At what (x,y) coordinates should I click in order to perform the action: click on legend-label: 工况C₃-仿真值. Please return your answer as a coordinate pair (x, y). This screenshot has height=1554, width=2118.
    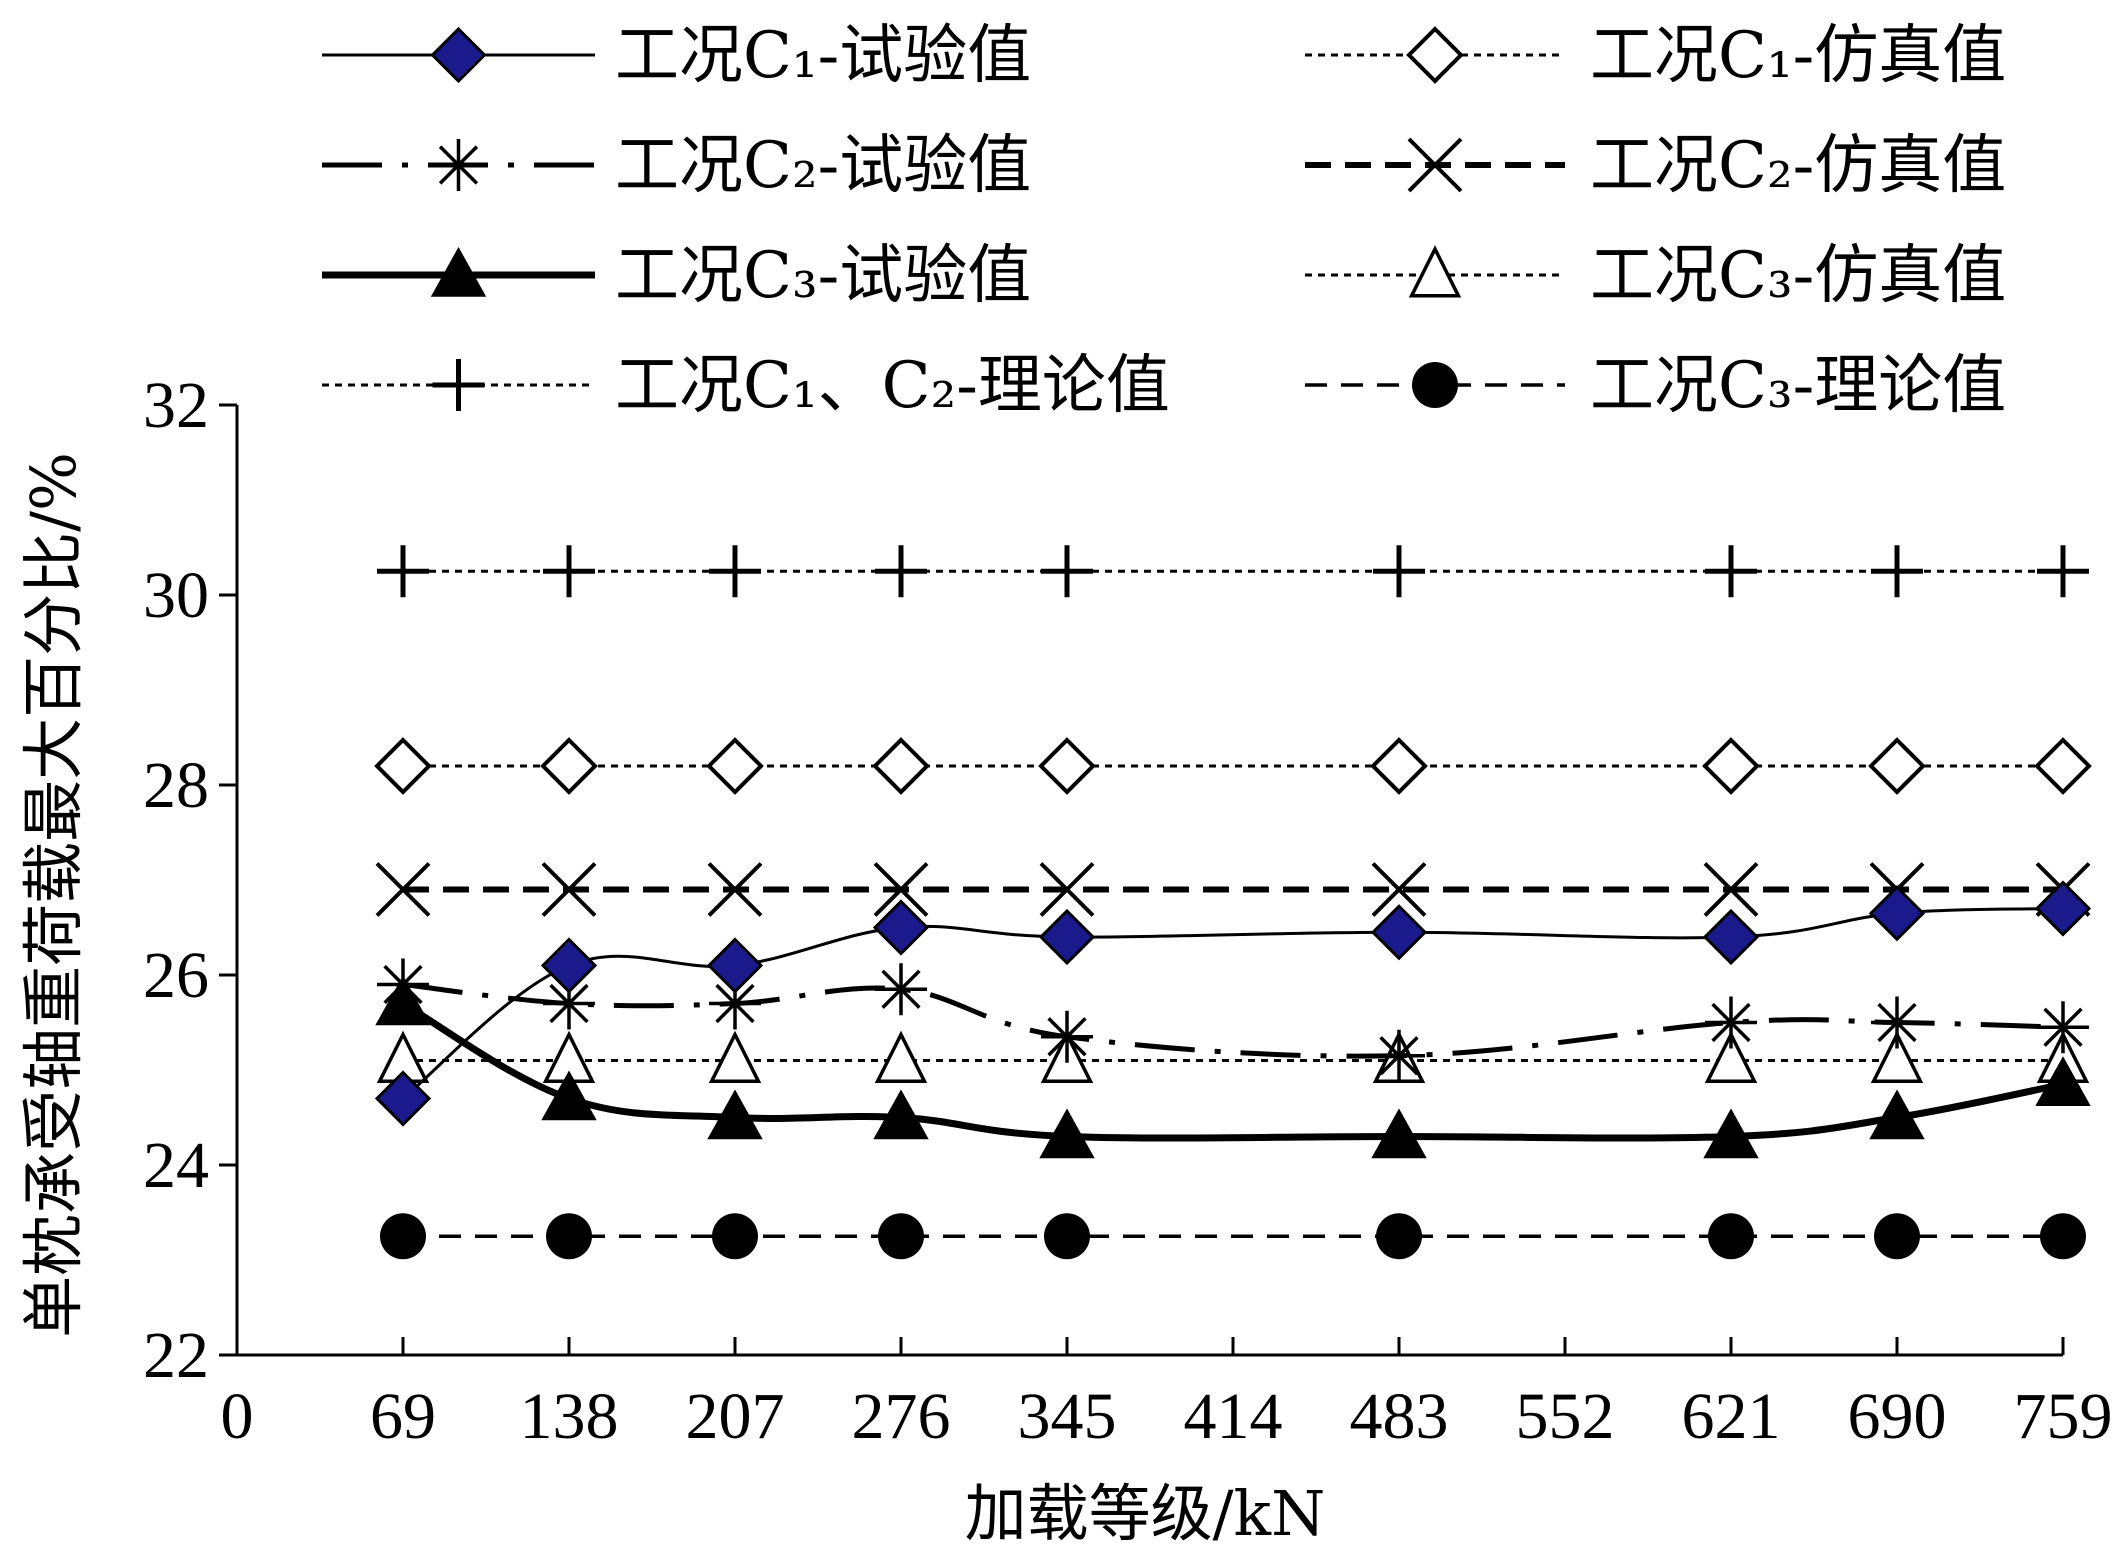
    Looking at the image, I should click on (1798, 276).